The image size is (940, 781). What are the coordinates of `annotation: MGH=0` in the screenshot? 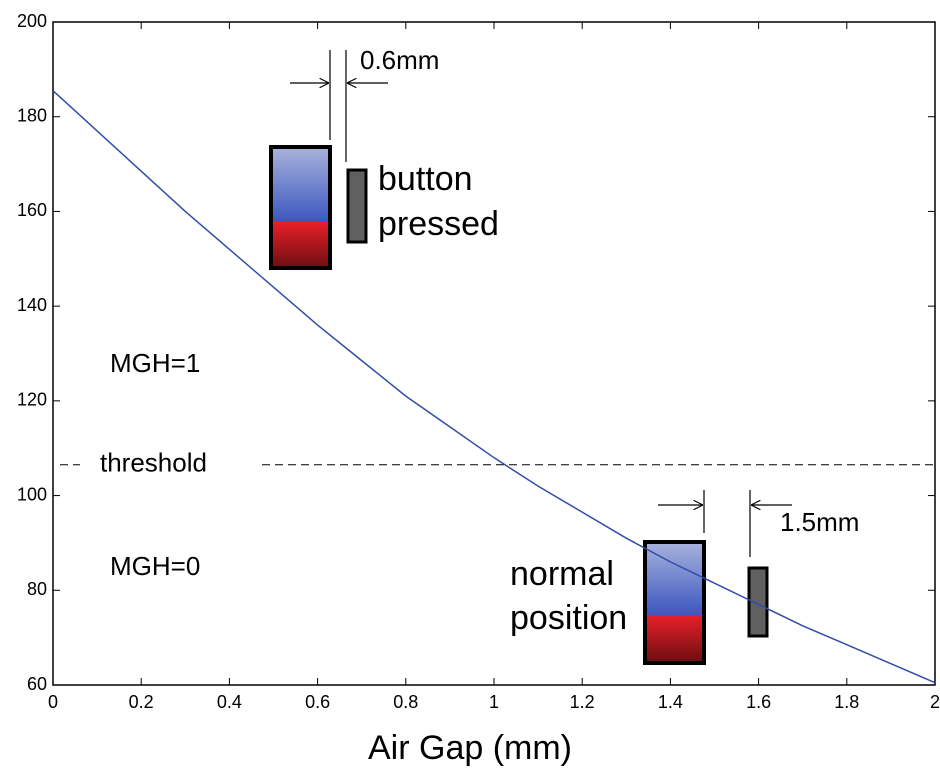 It's located at (155, 566).